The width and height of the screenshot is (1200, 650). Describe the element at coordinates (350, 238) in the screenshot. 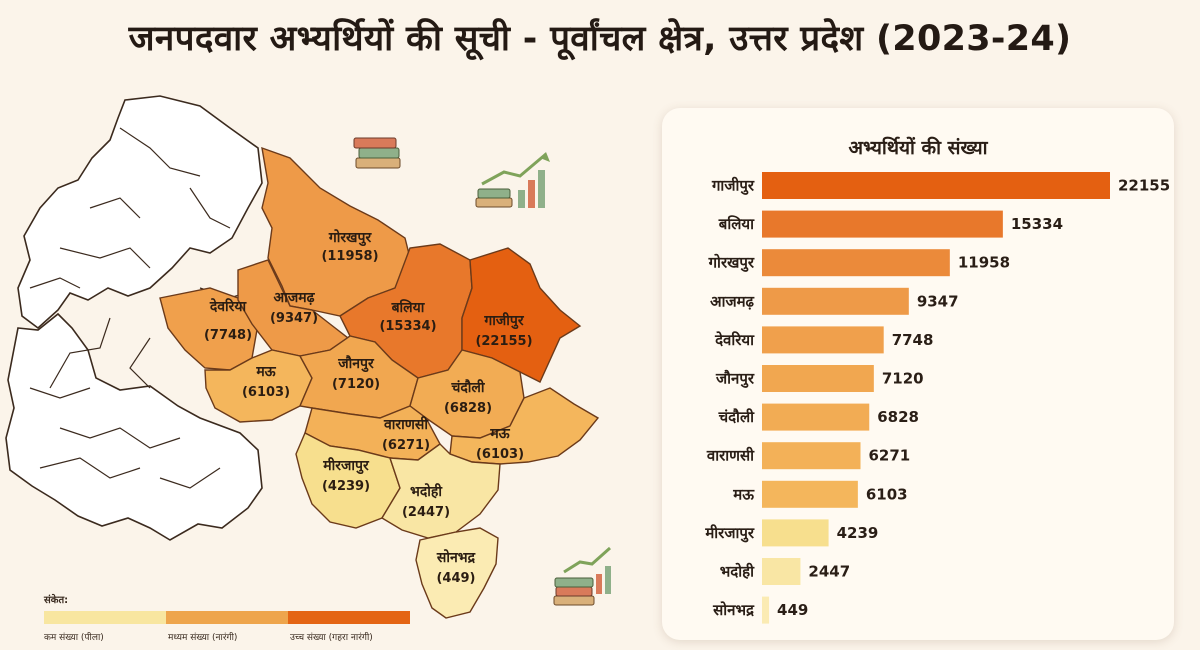

I see `map-label-gorakhpur-name: गोरखपुर` at that location.